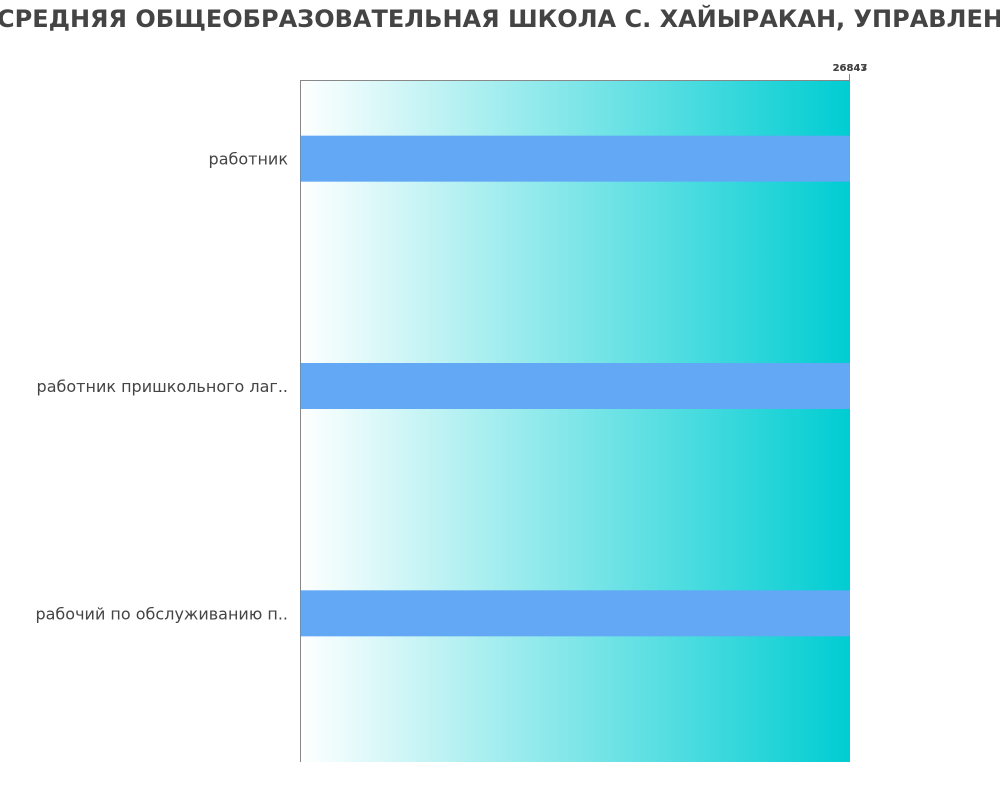  I want to click on category-label: работник пришкольного лаг.., so click(162, 386).